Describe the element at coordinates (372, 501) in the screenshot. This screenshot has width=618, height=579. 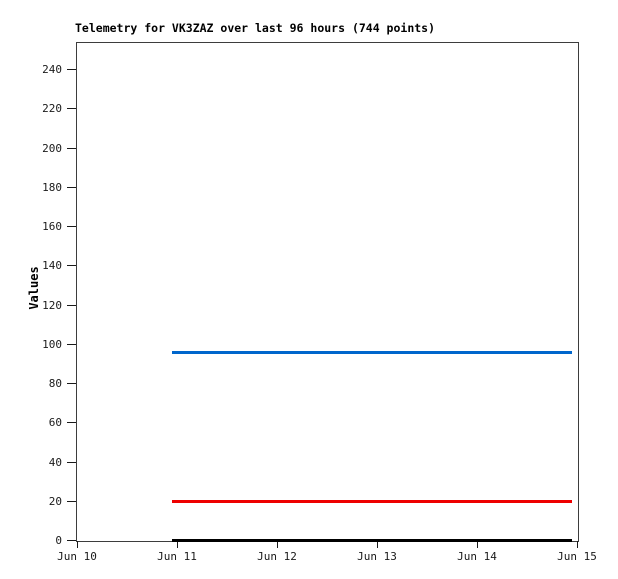
I see `telemetry-channel-red-line` at that location.